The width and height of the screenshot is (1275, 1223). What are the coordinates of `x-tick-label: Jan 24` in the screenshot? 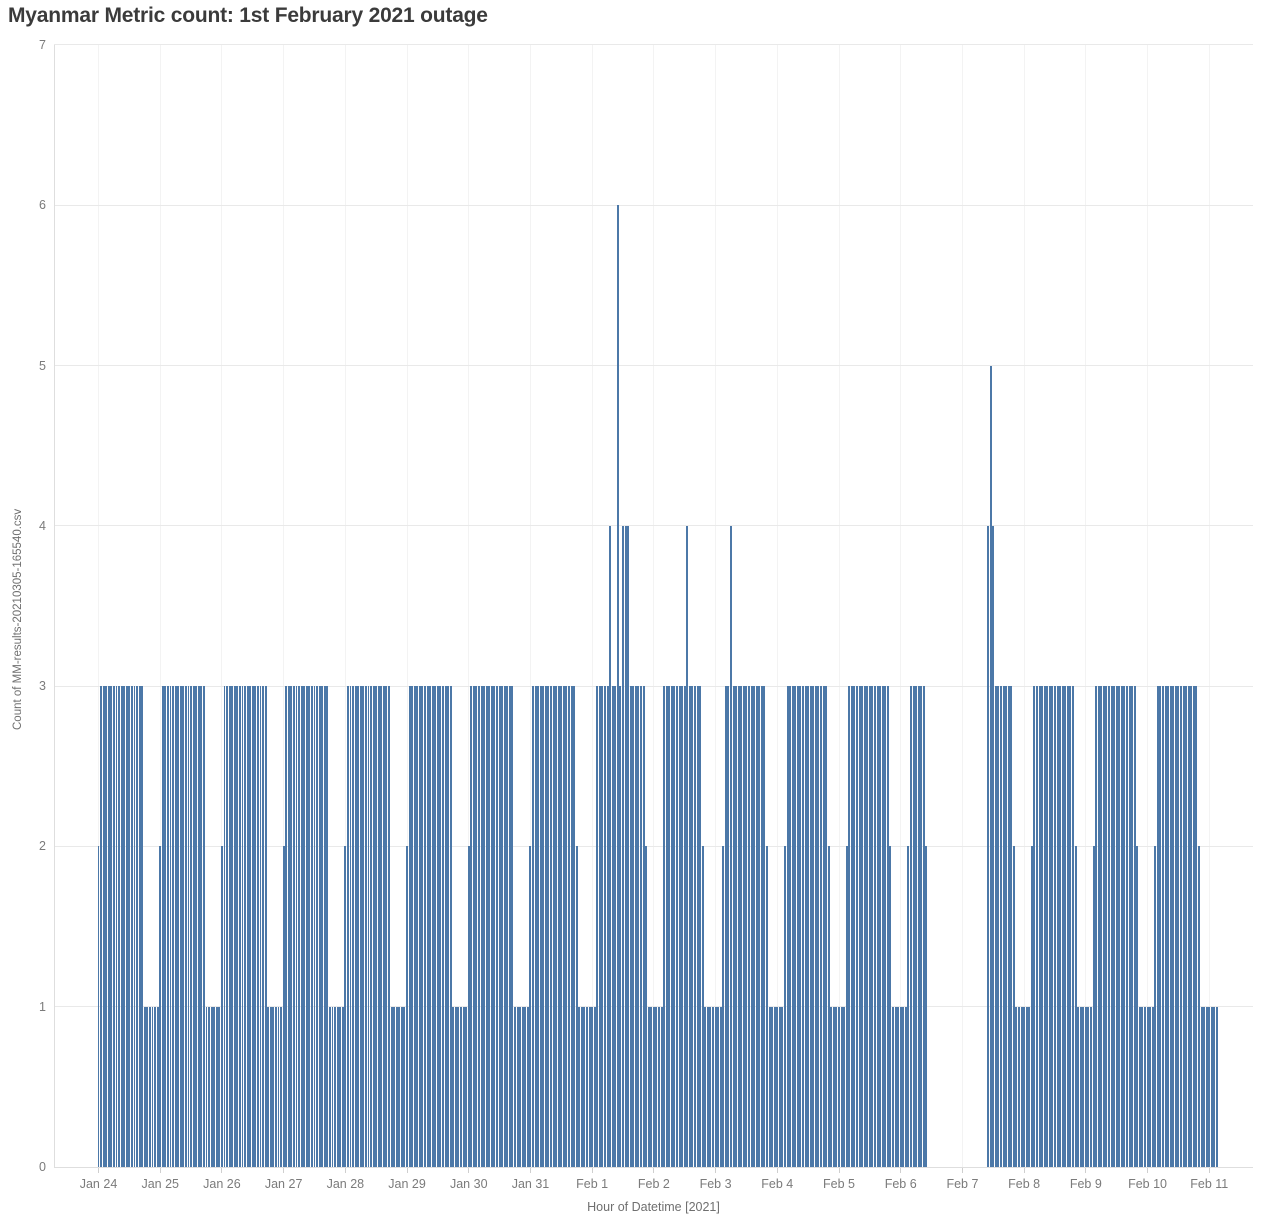 It's located at (98, 1184).